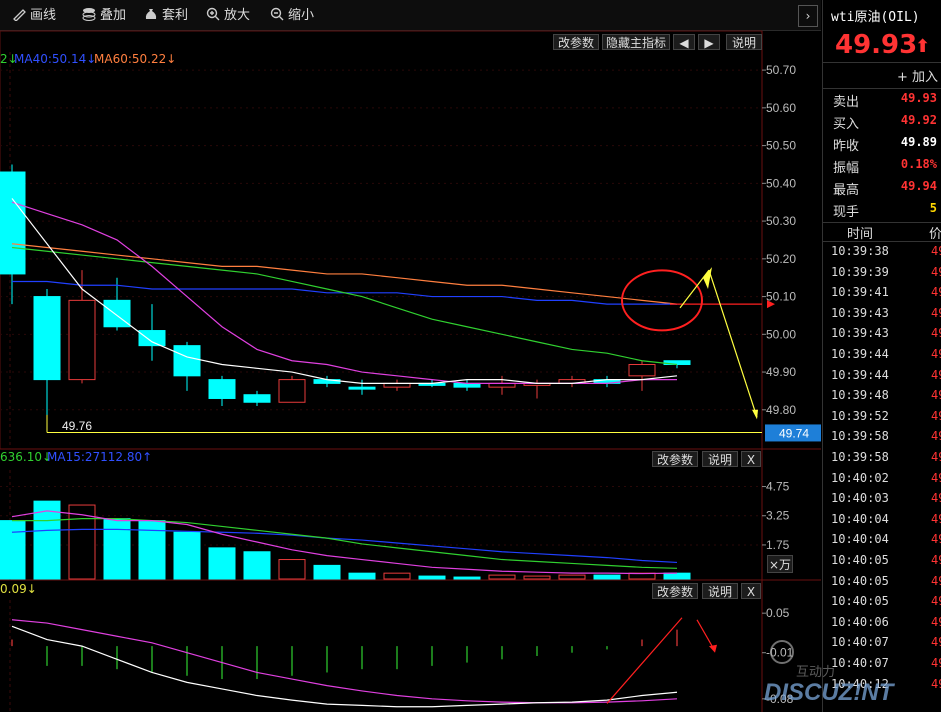  What do you see at coordinates (886, 357) in the screenshot?
I see `tick-row: 10:39:44 49` at bounding box center [886, 357].